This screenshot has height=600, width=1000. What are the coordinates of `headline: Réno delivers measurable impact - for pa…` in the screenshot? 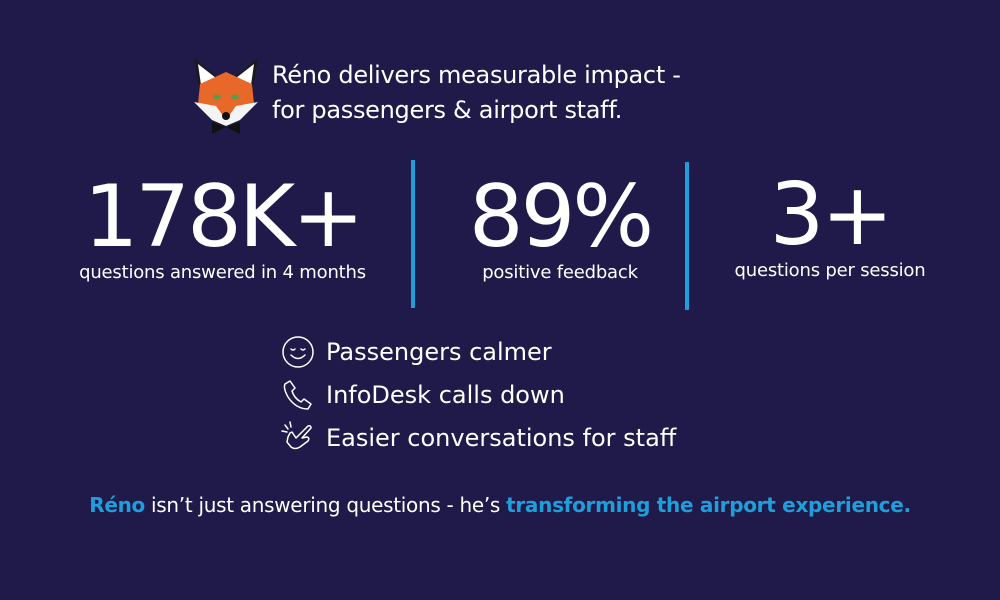 It's located at (476, 93).